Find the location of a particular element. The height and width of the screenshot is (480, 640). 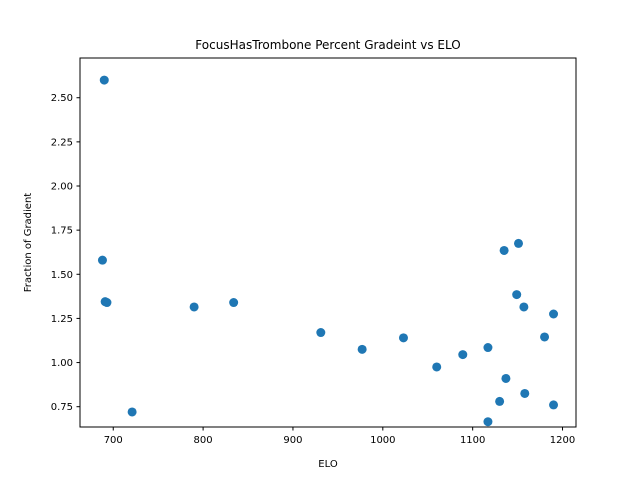

y-tick-label: 2.00 is located at coordinates (62, 187).